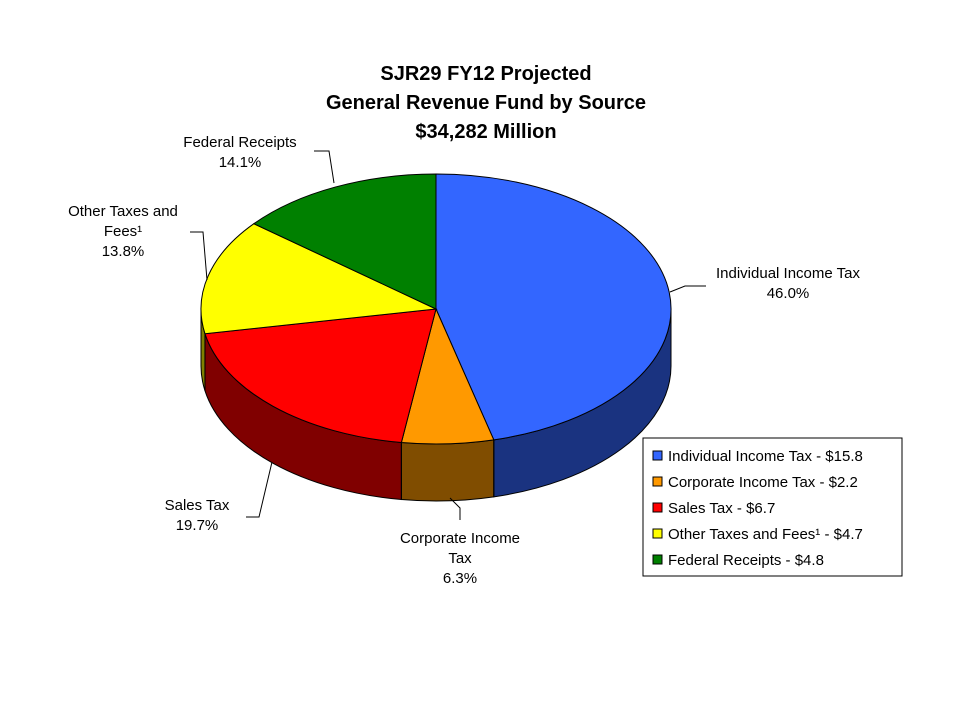 The height and width of the screenshot is (720, 960). What do you see at coordinates (485, 132) in the screenshot?
I see `chart-title-line-3: $34,282 Million` at bounding box center [485, 132].